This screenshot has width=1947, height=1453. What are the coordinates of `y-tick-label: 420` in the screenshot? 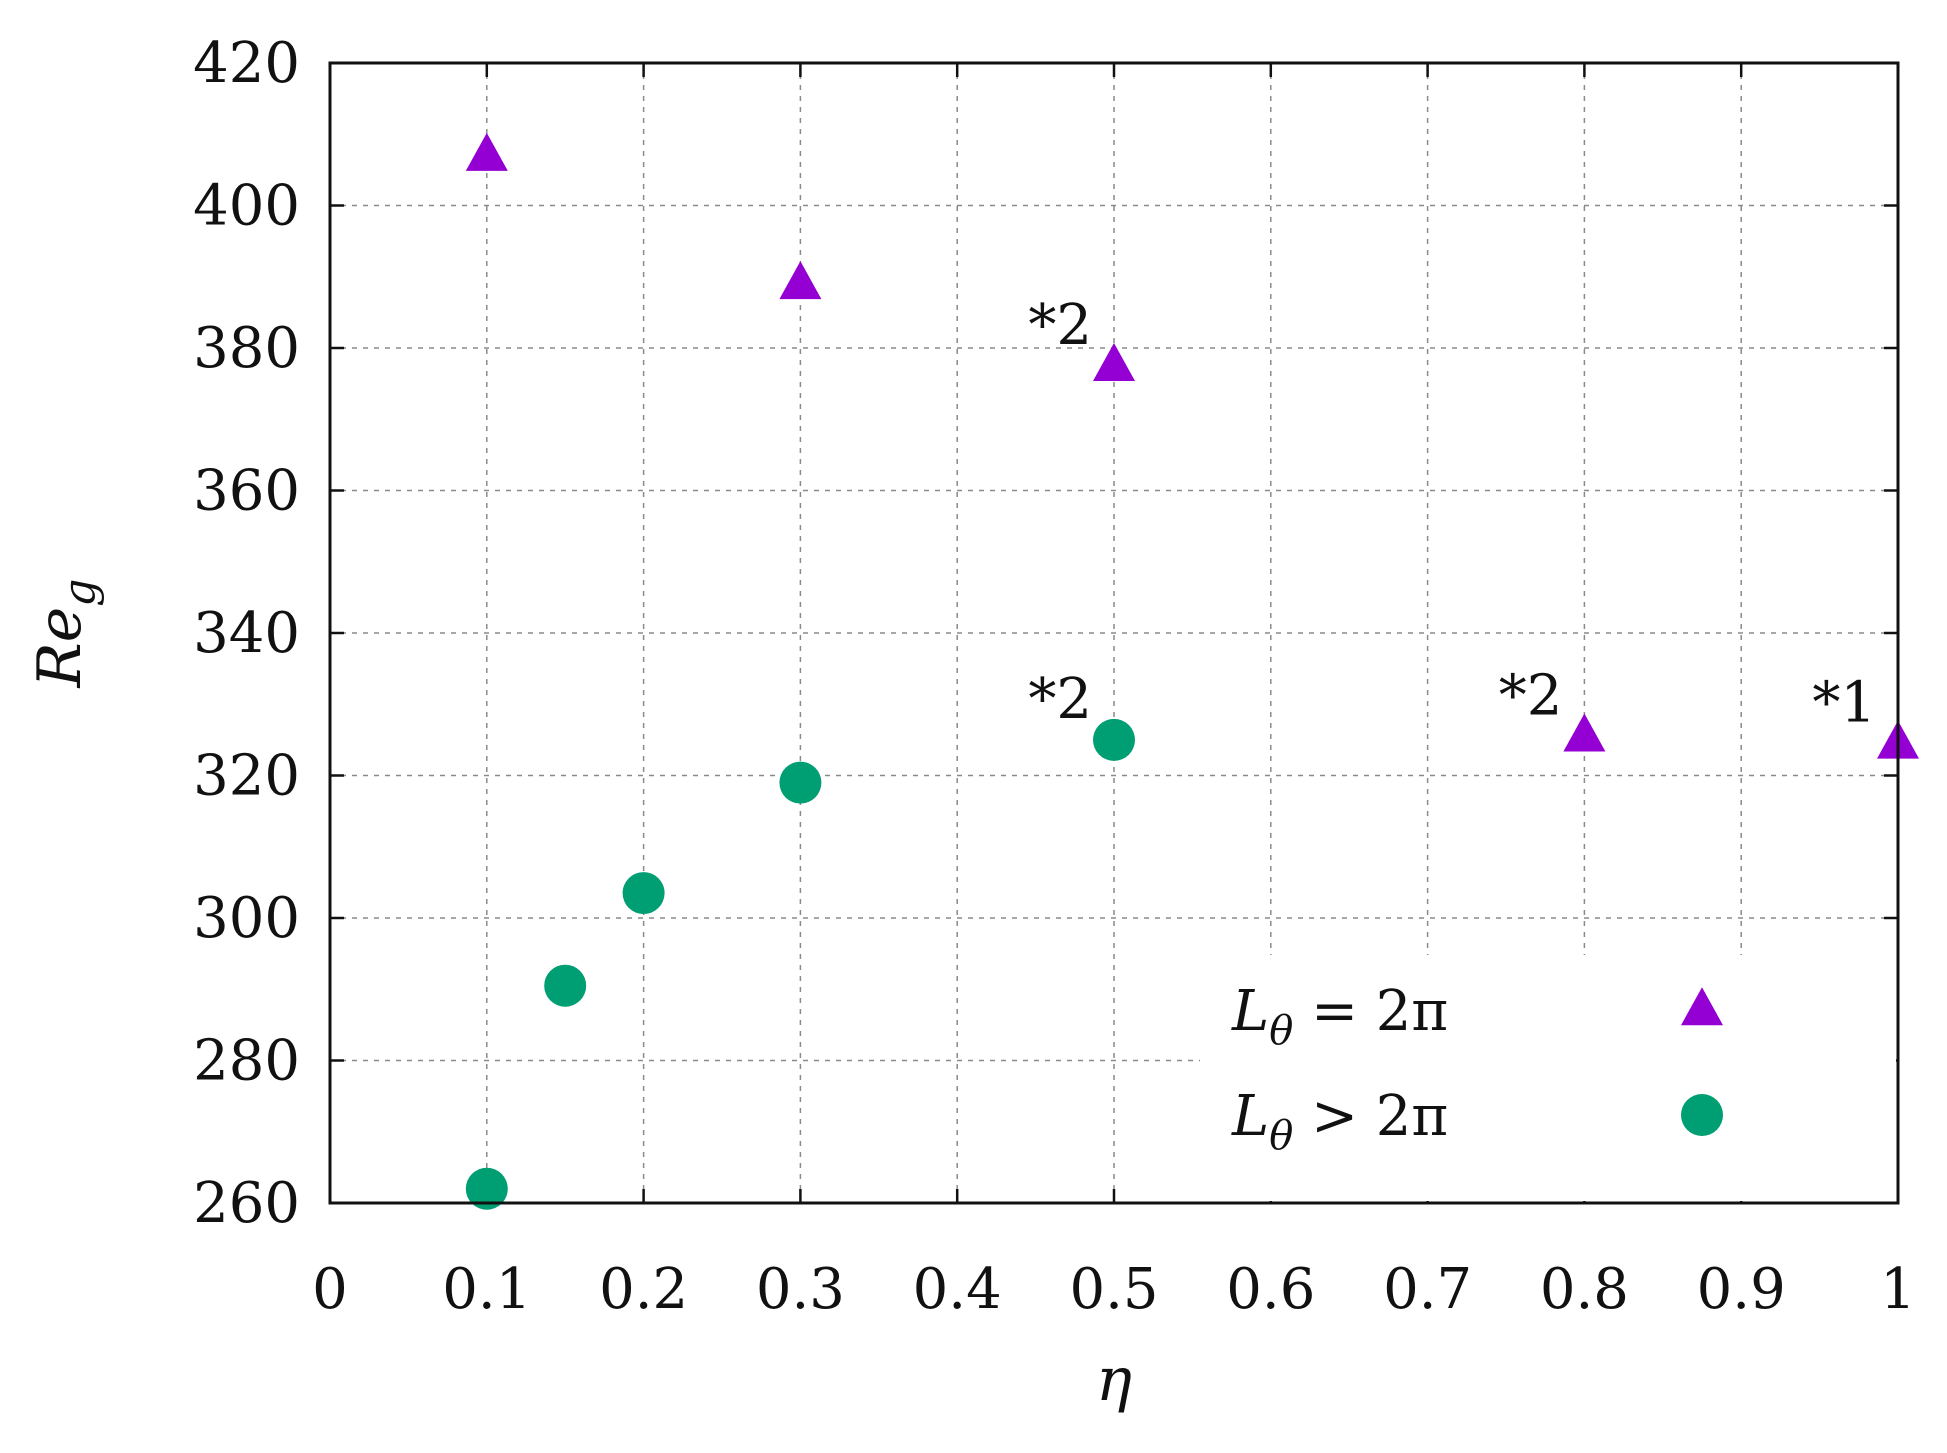 It's located at (246, 63).